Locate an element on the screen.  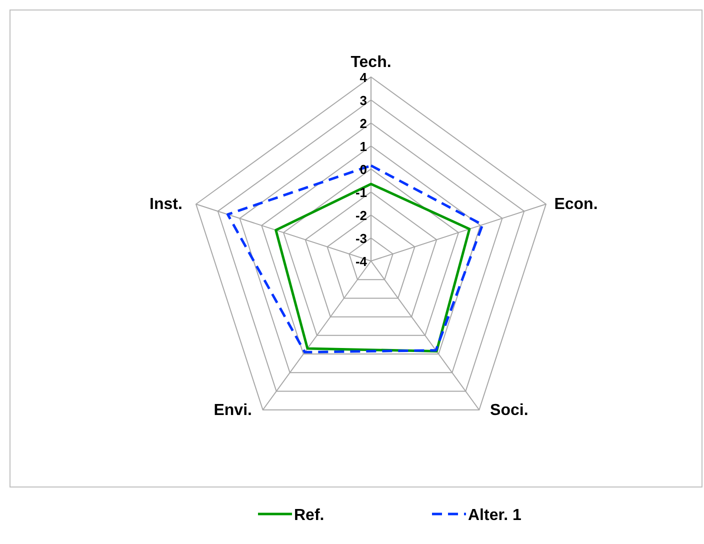
y-tick-label: 4 is located at coordinates (364, 77).